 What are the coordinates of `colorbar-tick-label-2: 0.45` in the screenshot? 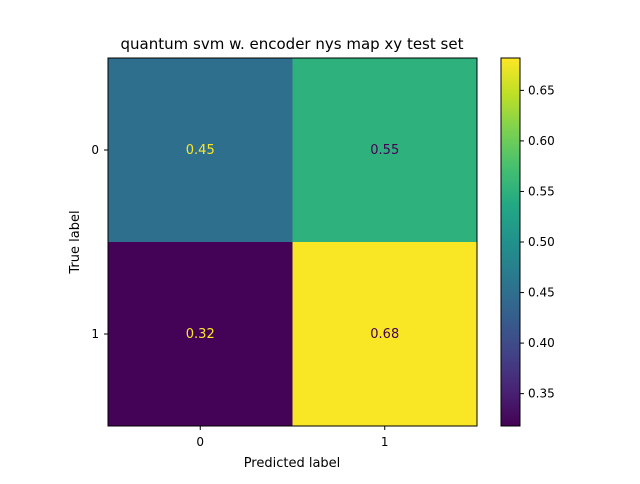 It's located at (541, 293).